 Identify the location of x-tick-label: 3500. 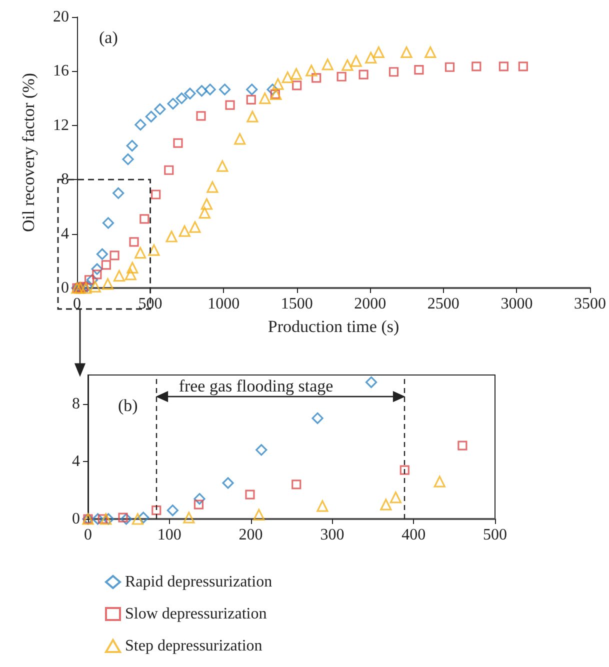
(590, 304).